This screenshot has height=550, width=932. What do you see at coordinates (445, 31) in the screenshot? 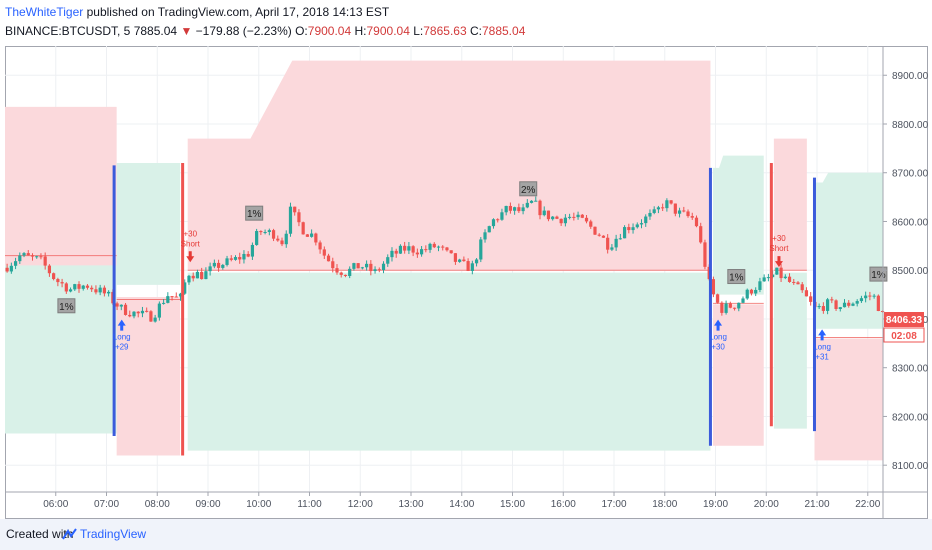
I see `low-value: 7865.63` at bounding box center [445, 31].